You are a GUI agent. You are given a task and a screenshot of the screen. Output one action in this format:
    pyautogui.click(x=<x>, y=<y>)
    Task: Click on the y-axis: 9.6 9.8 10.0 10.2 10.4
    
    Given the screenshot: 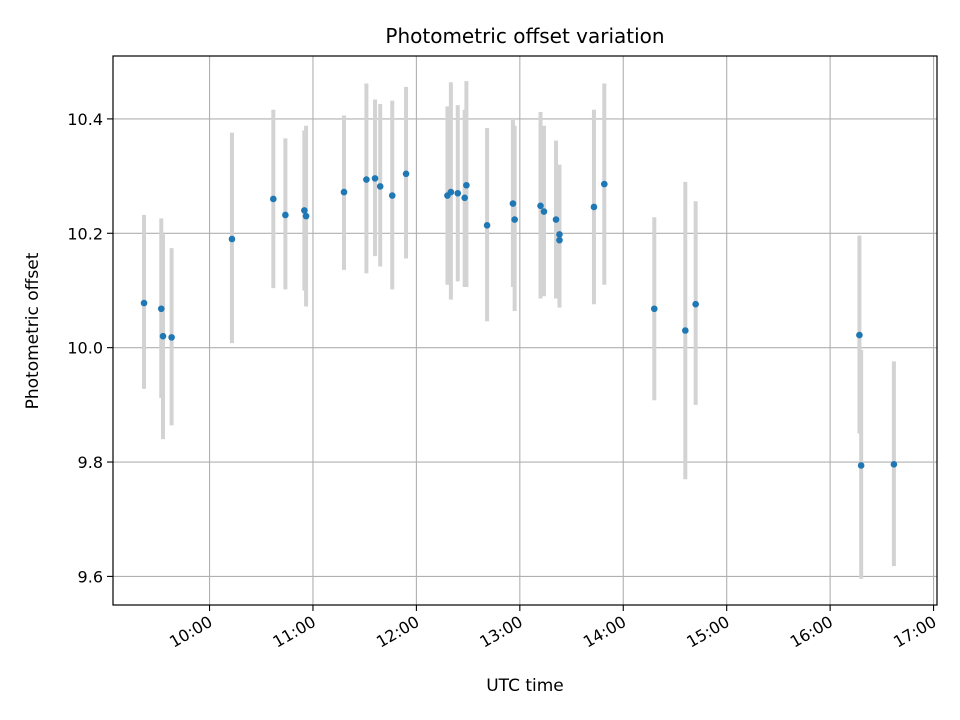 What is the action you would take?
    pyautogui.click(x=90, y=348)
    